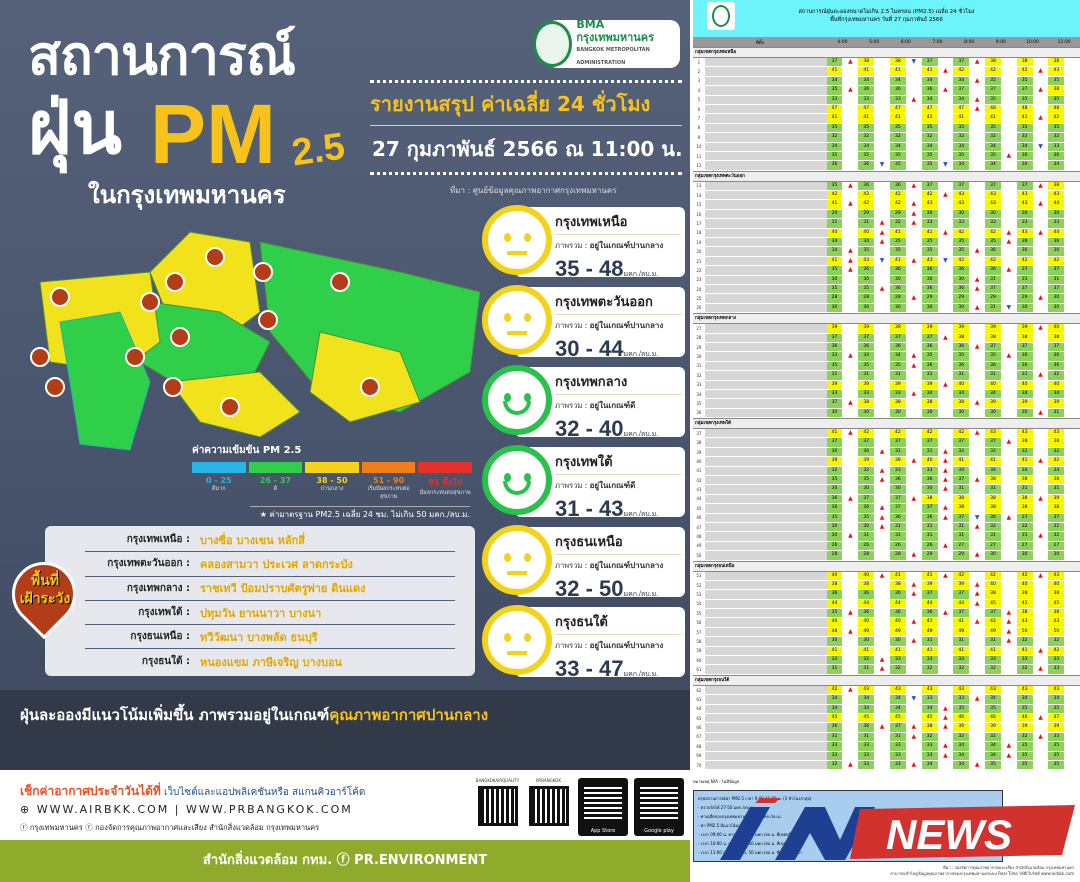 The height and width of the screenshot is (882, 1080). I want to click on legend-label: ปานกลาง, so click(332, 489).